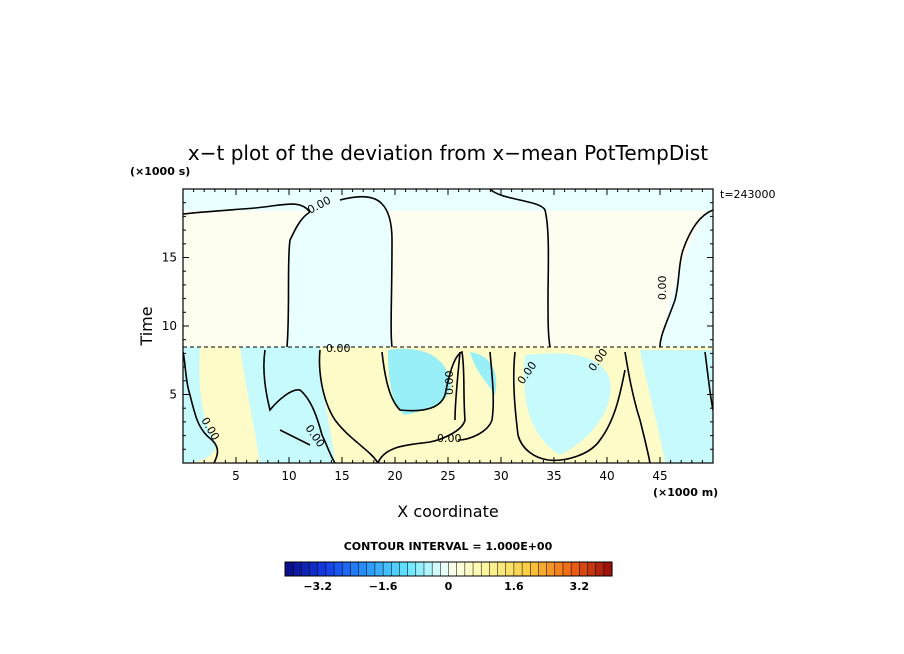 Image resolution: width=904 pixels, height=654 pixels. I want to click on x-tick-label: 25, so click(447, 476).